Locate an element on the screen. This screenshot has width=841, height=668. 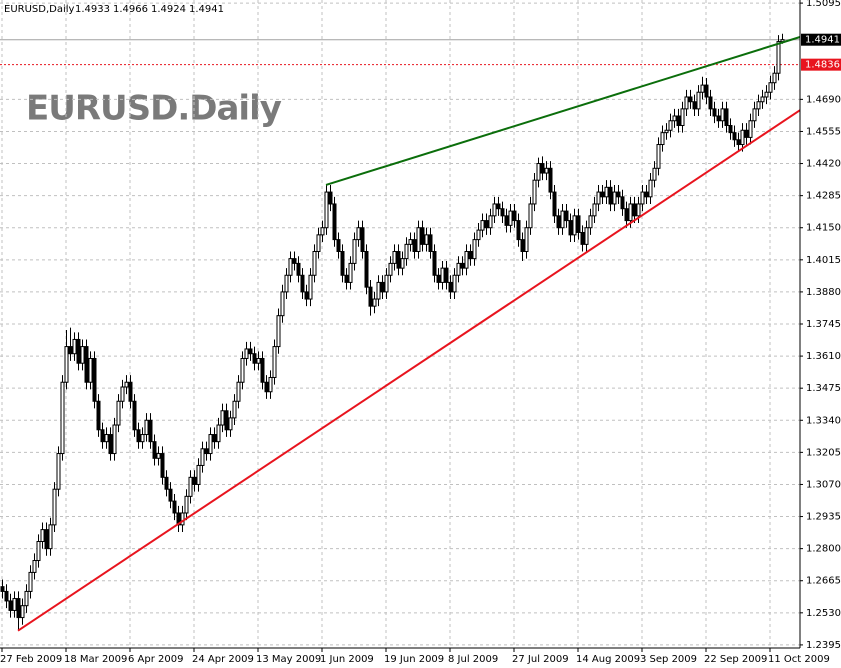
y-tick-label: 1.5095 is located at coordinates (823, 4).